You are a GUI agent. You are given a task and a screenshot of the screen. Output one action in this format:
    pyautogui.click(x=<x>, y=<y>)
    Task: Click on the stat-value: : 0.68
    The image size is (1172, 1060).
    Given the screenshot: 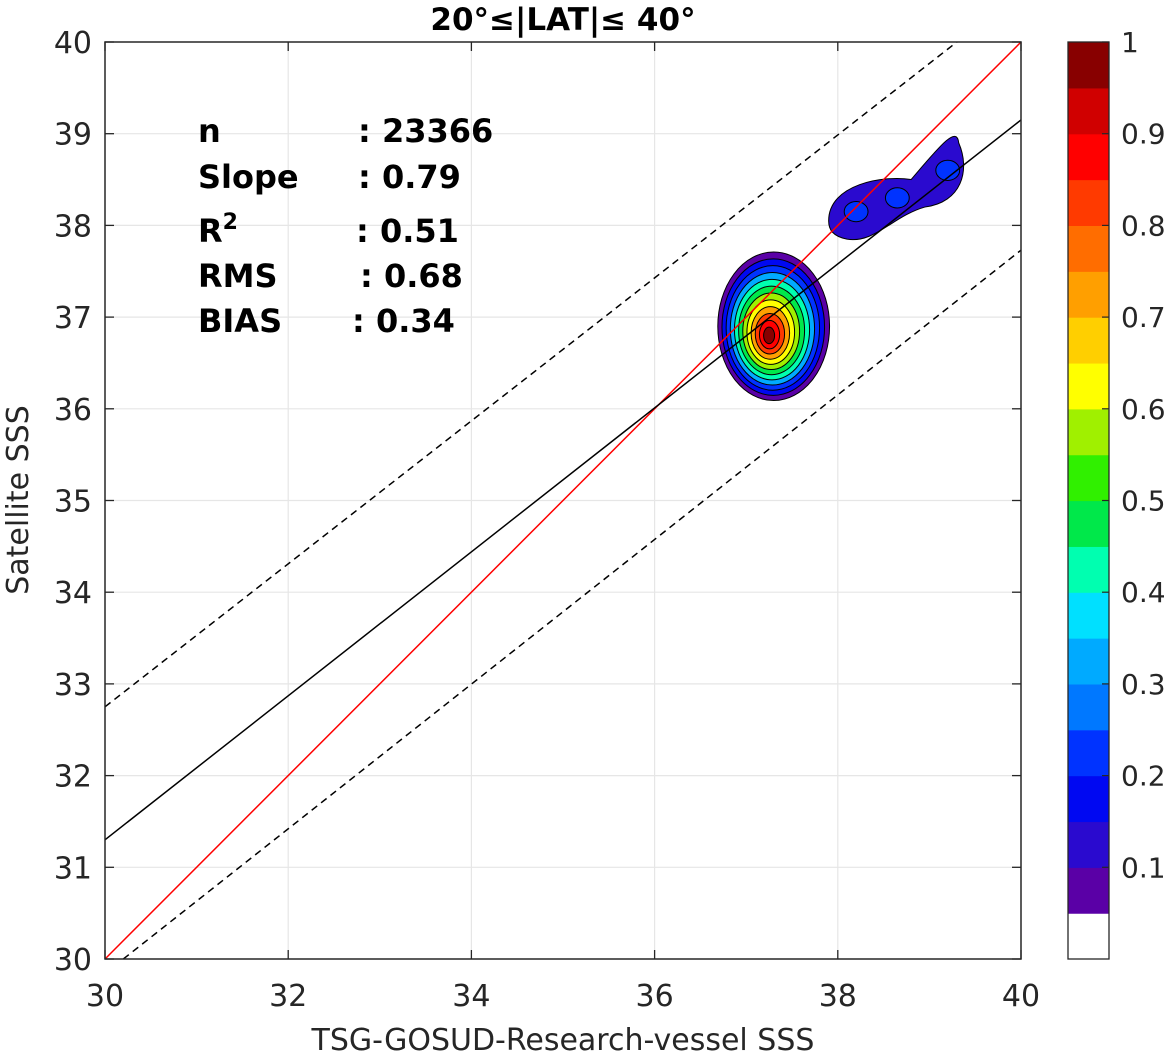 What is the action you would take?
    pyautogui.click(x=411, y=276)
    